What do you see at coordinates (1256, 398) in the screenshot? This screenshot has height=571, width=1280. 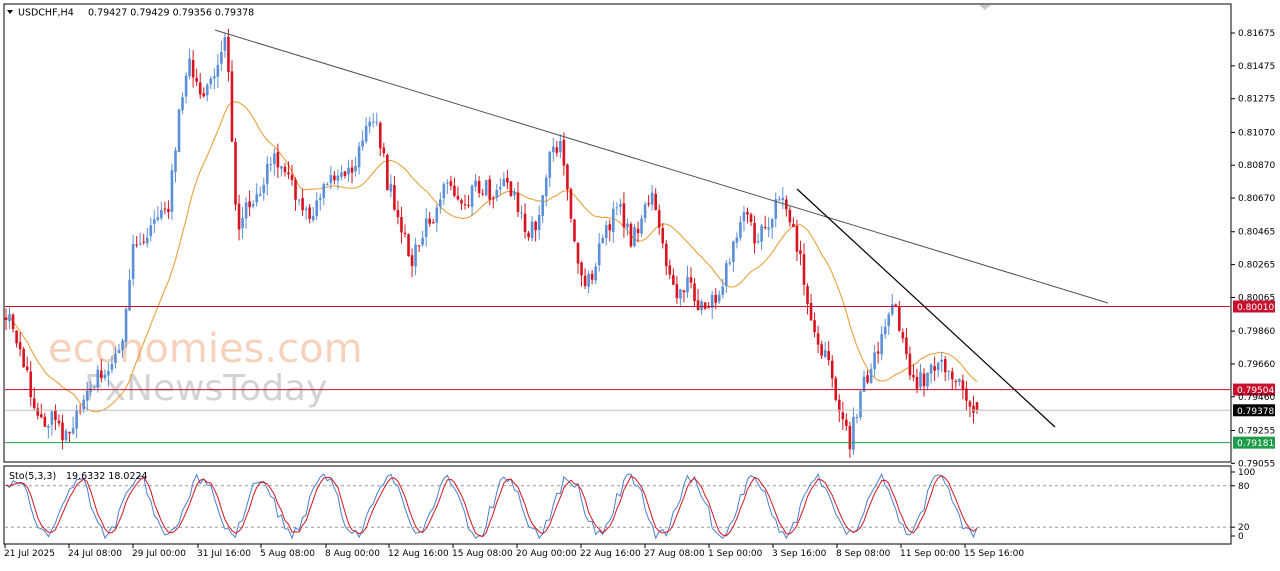 I see `y-tick-label: 0.79460` at bounding box center [1256, 398].